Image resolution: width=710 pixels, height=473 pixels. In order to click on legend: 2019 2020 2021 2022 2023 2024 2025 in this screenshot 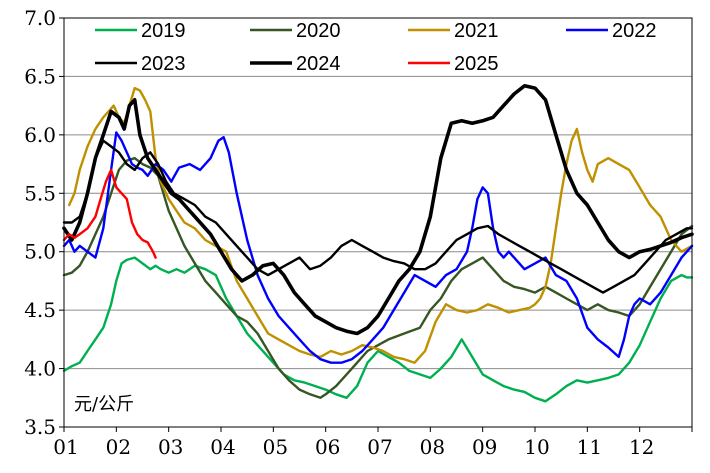, I will do `click(376, 47)`.